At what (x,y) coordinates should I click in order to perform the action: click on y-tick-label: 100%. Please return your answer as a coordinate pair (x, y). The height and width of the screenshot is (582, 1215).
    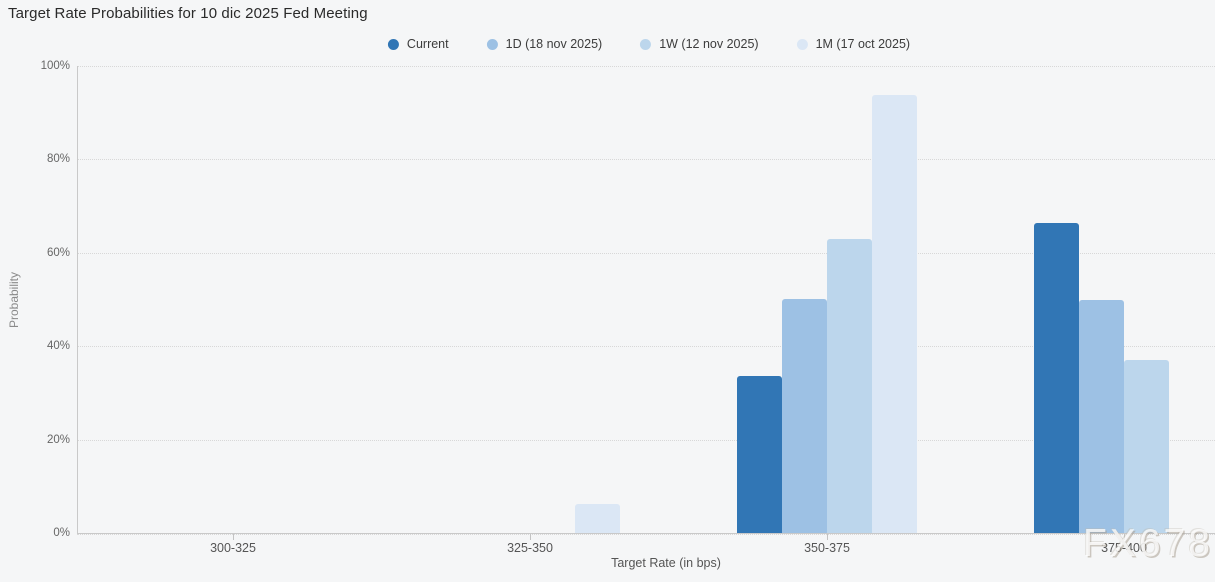
    Looking at the image, I should click on (55, 66).